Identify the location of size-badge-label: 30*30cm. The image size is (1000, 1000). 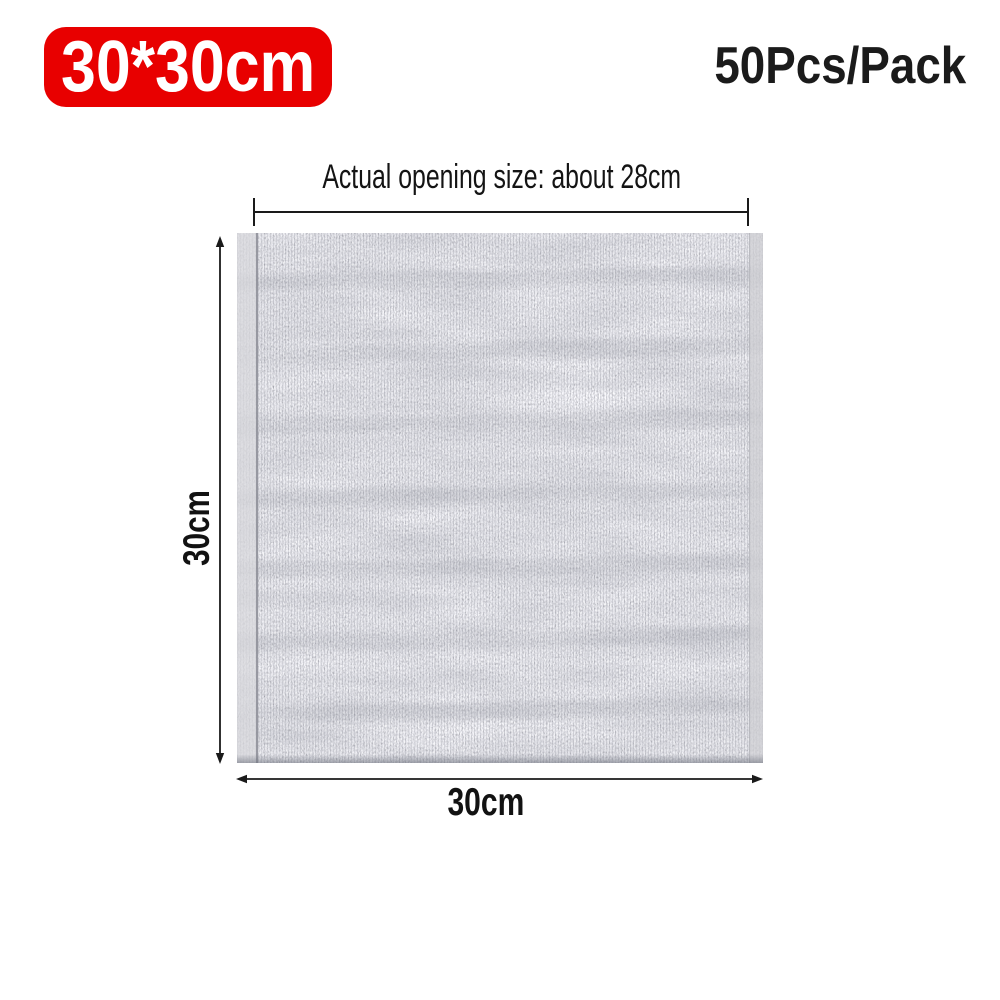
(188, 67).